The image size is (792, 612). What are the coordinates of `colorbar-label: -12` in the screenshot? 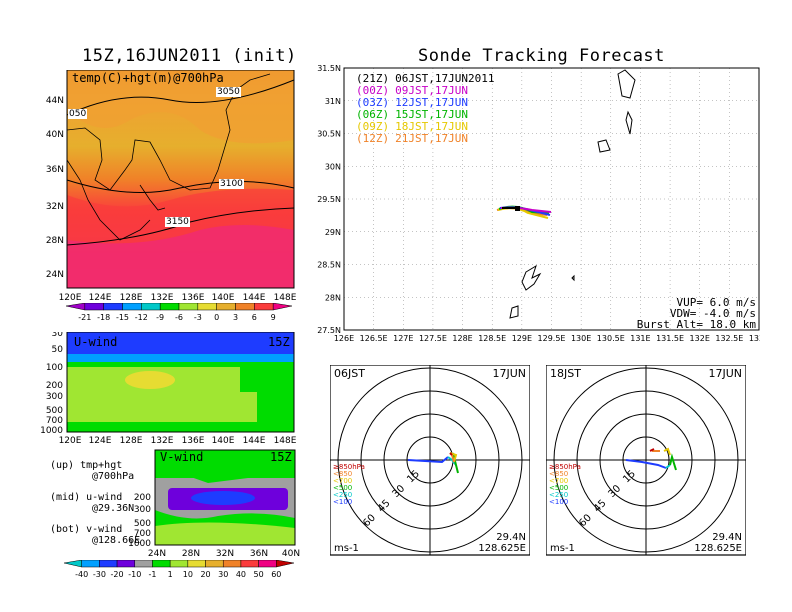 It's located at (141, 317).